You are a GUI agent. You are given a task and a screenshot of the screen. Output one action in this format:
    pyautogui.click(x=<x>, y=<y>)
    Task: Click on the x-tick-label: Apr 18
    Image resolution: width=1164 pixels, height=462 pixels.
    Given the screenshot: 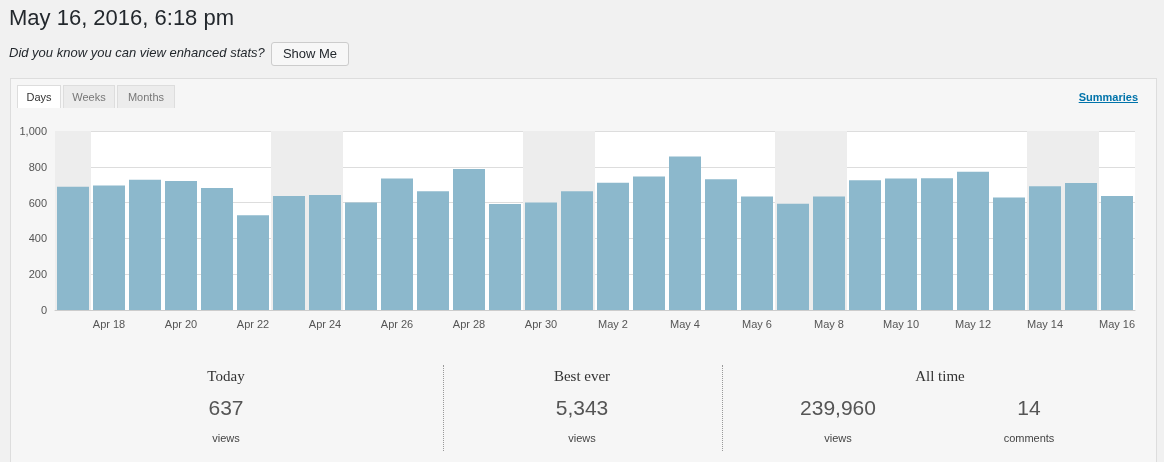 What is the action you would take?
    pyautogui.click(x=109, y=323)
    